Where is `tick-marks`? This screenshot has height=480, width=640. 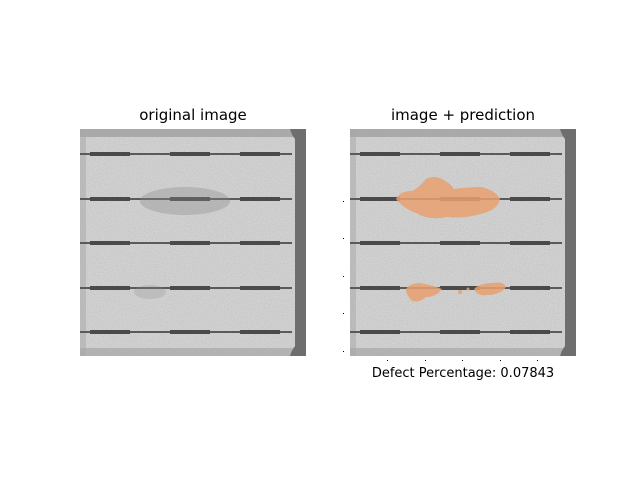 tick-marks is located at coordinates (440, 281).